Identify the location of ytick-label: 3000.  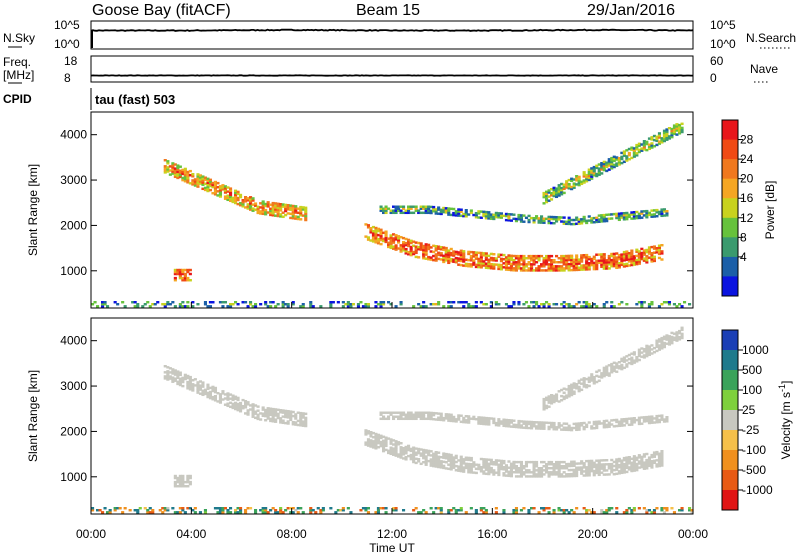
(73, 180).